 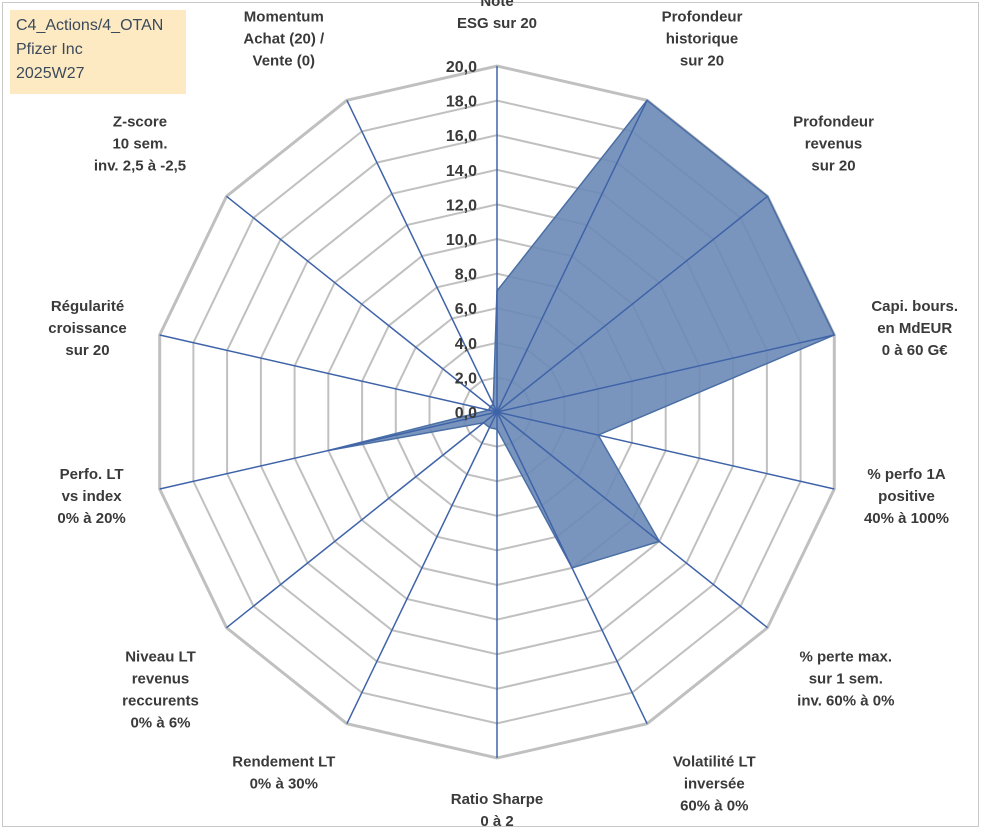 What do you see at coordinates (461, 136) in the screenshot?
I see `tick-label: 16,0` at bounding box center [461, 136].